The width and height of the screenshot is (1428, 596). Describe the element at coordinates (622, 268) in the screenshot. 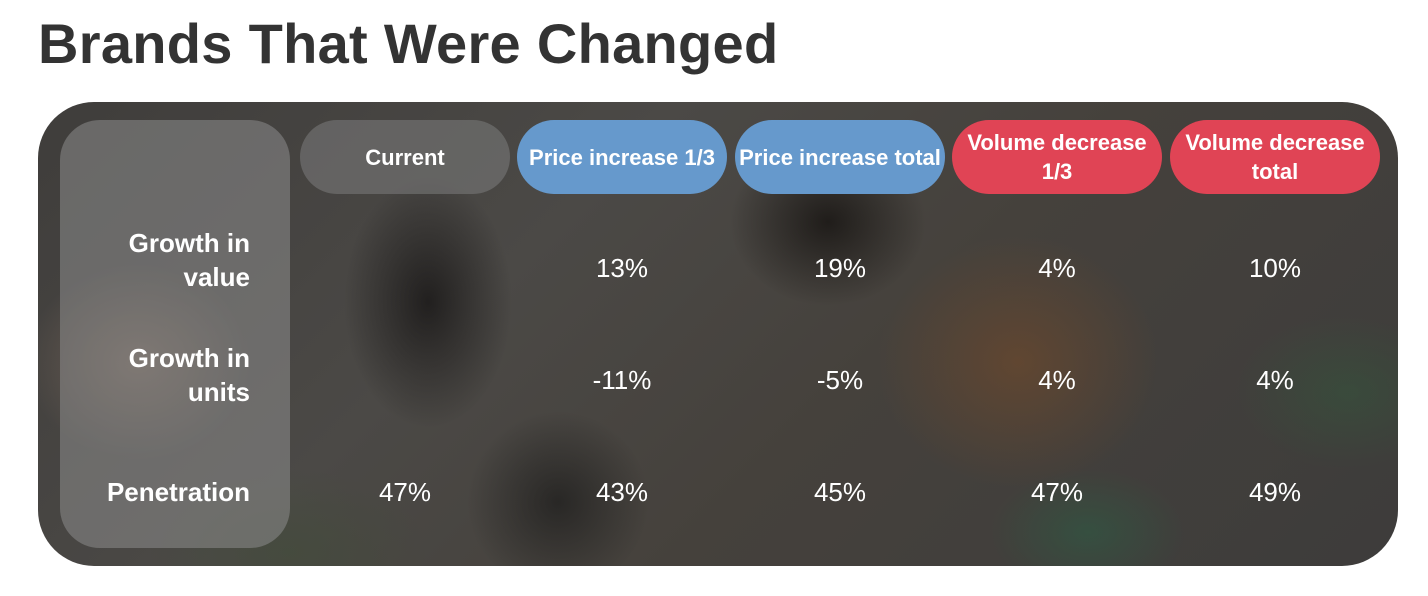

I see `cell-value-price-third: 13%` at that location.